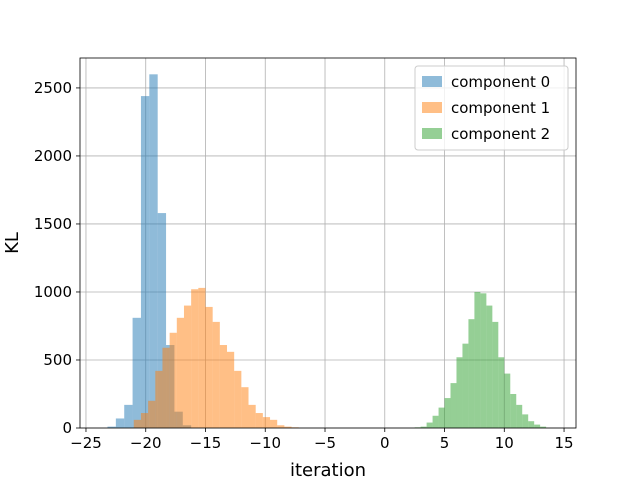 This screenshot has height=480, width=640. What do you see at coordinates (504, 443) in the screenshot?
I see `x-tick-label: 10` at bounding box center [504, 443].